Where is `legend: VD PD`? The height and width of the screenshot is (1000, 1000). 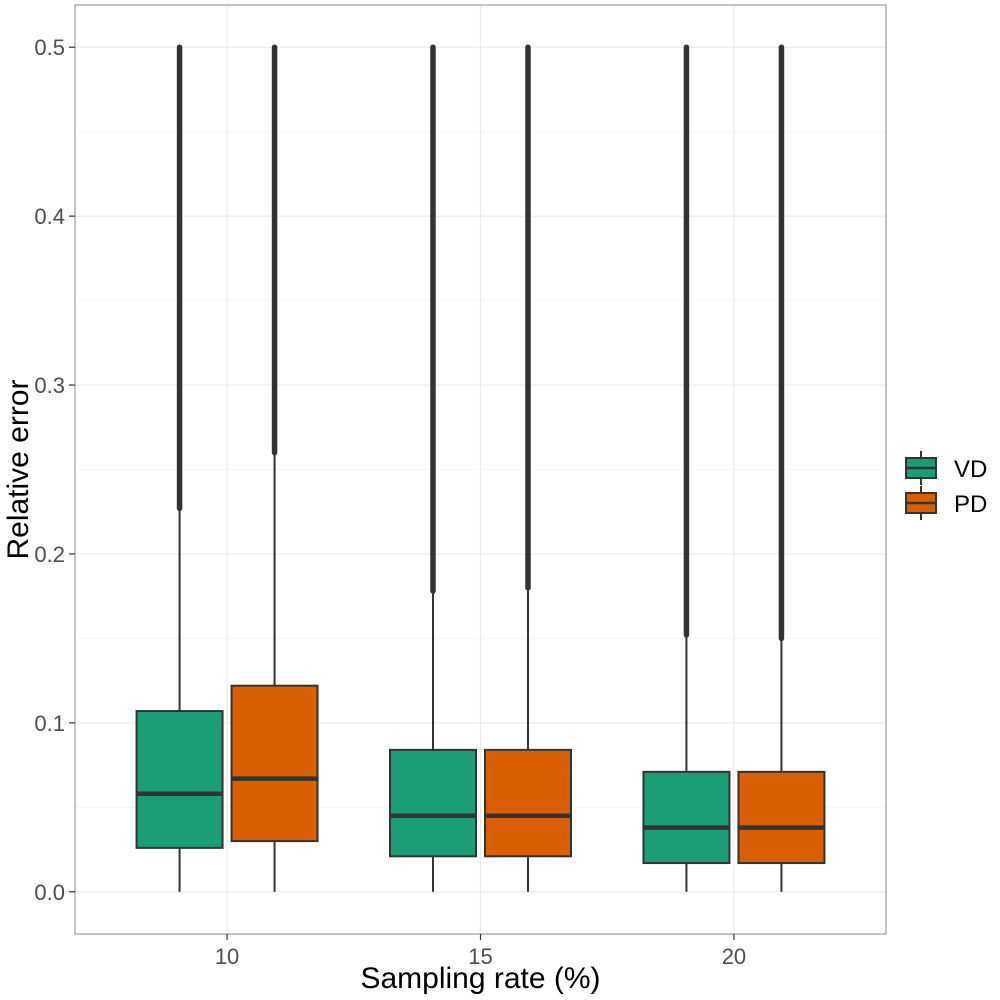 legend: VD PD is located at coordinates (946, 485).